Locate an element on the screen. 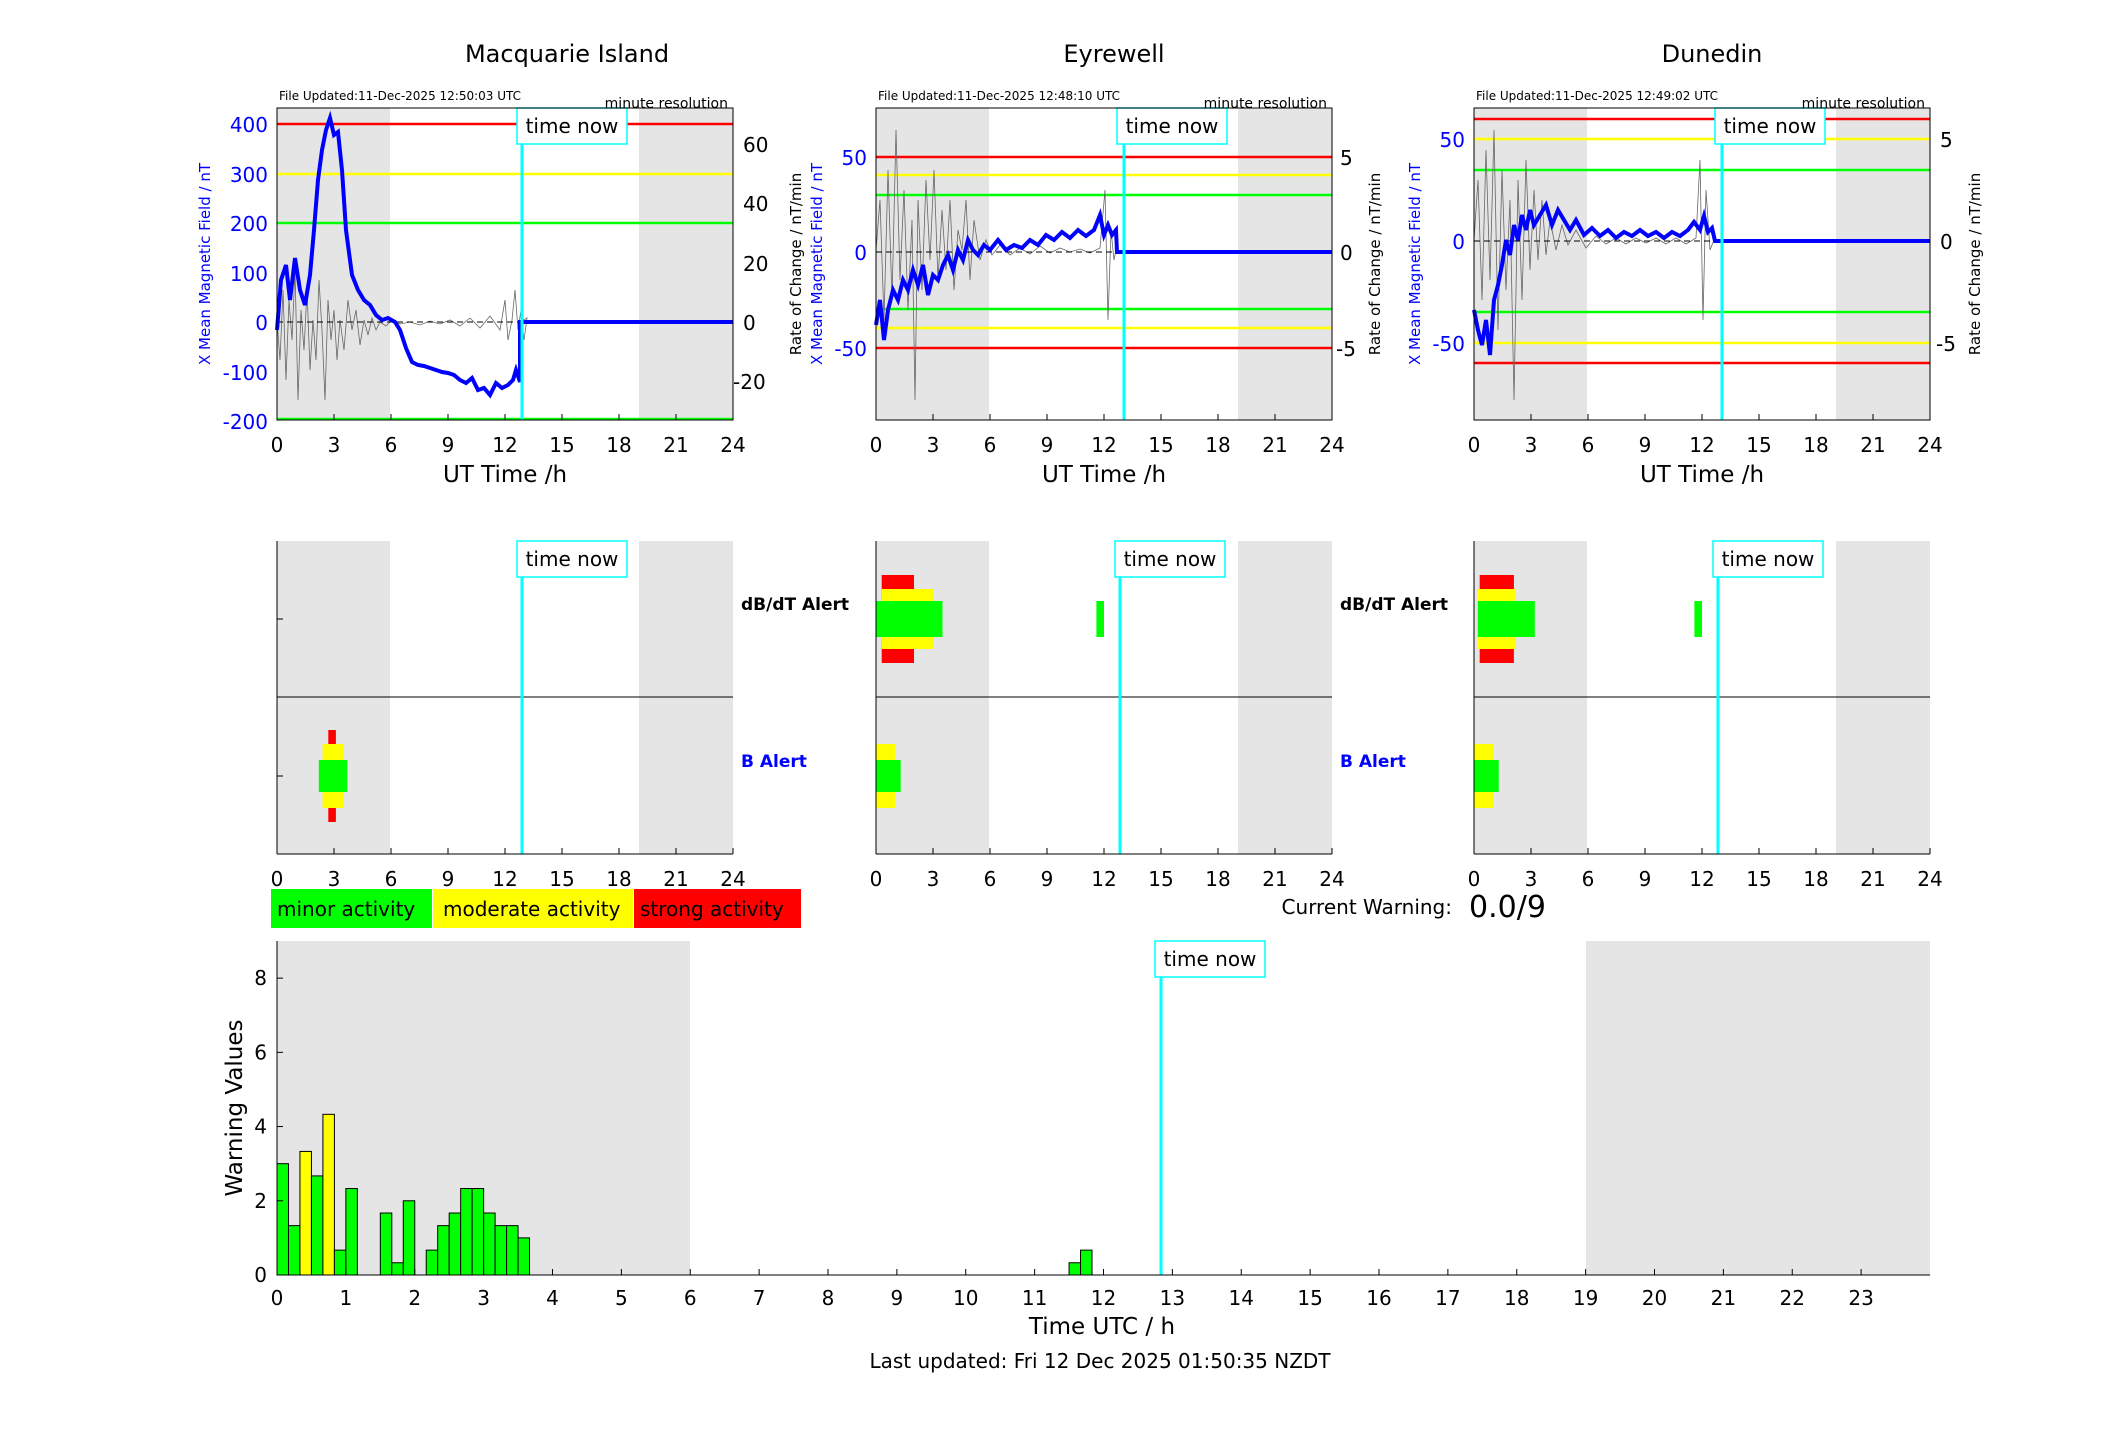 The image size is (2117, 1437). b-alert-label: B Alert is located at coordinates (774, 762).